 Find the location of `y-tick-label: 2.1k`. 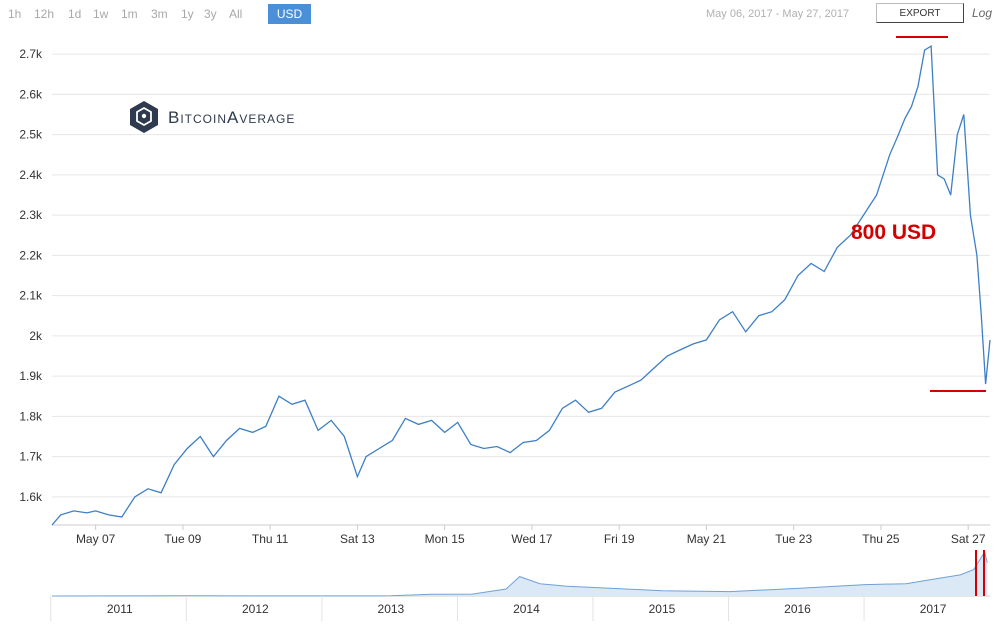

y-tick-label: 2.1k is located at coordinates (31, 296).